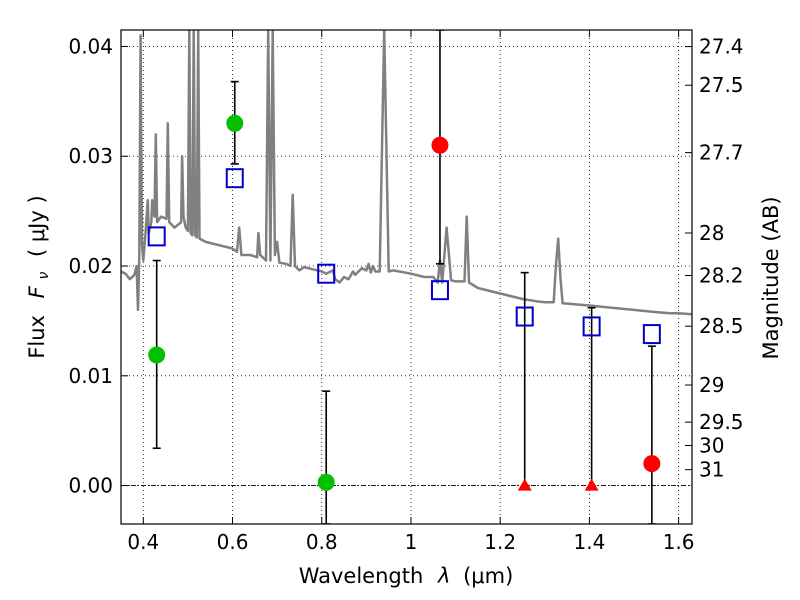 Image resolution: width=800 pixels, height=600 pixels. I want to click on x-axis-label-unit: (μm), so click(488, 576).